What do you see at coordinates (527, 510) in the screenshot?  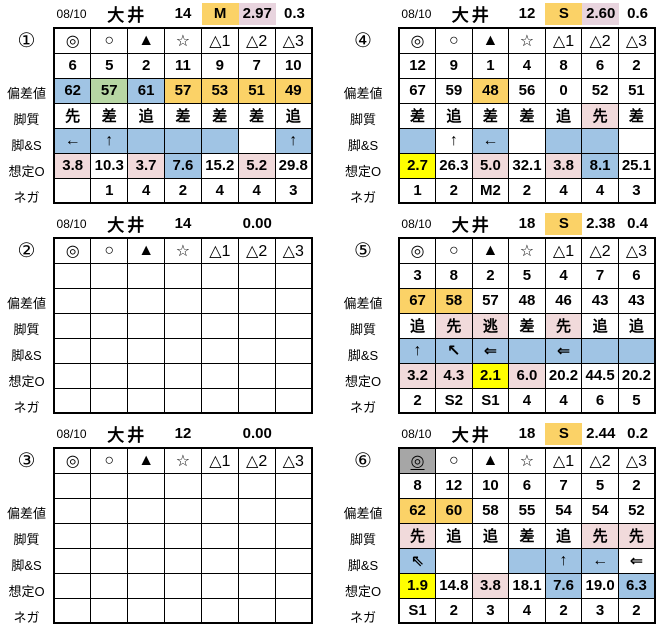 I see `table-row-hensachi: 62 60 58 55 54 54 52` at bounding box center [527, 510].